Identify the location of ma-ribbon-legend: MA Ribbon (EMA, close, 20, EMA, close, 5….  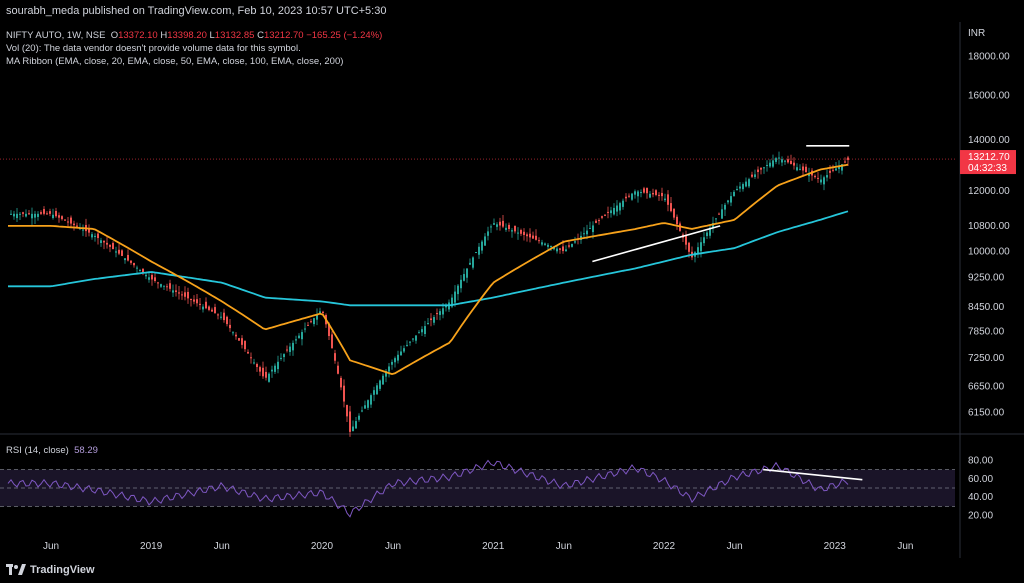
(175, 61).